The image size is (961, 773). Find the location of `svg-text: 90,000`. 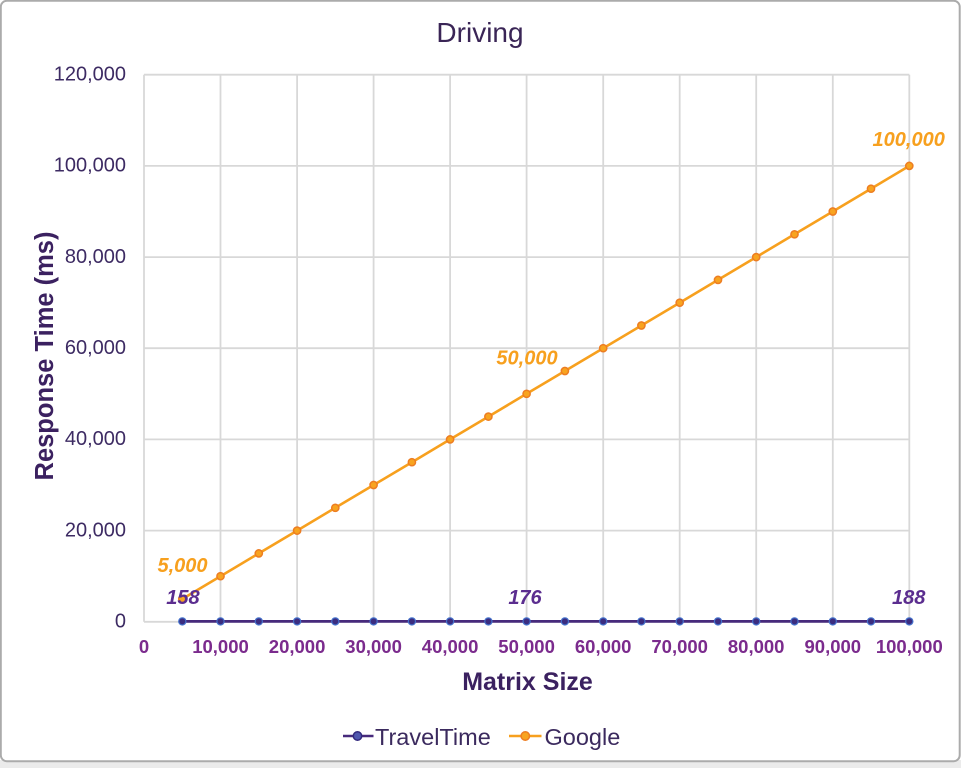

svg-text: 90,000 is located at coordinates (833, 646).